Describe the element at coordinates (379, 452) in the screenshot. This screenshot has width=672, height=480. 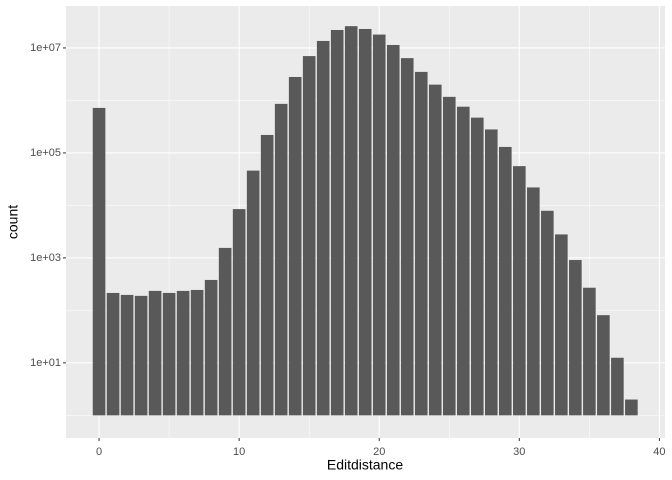
I see `x-tick-label: 20` at that location.